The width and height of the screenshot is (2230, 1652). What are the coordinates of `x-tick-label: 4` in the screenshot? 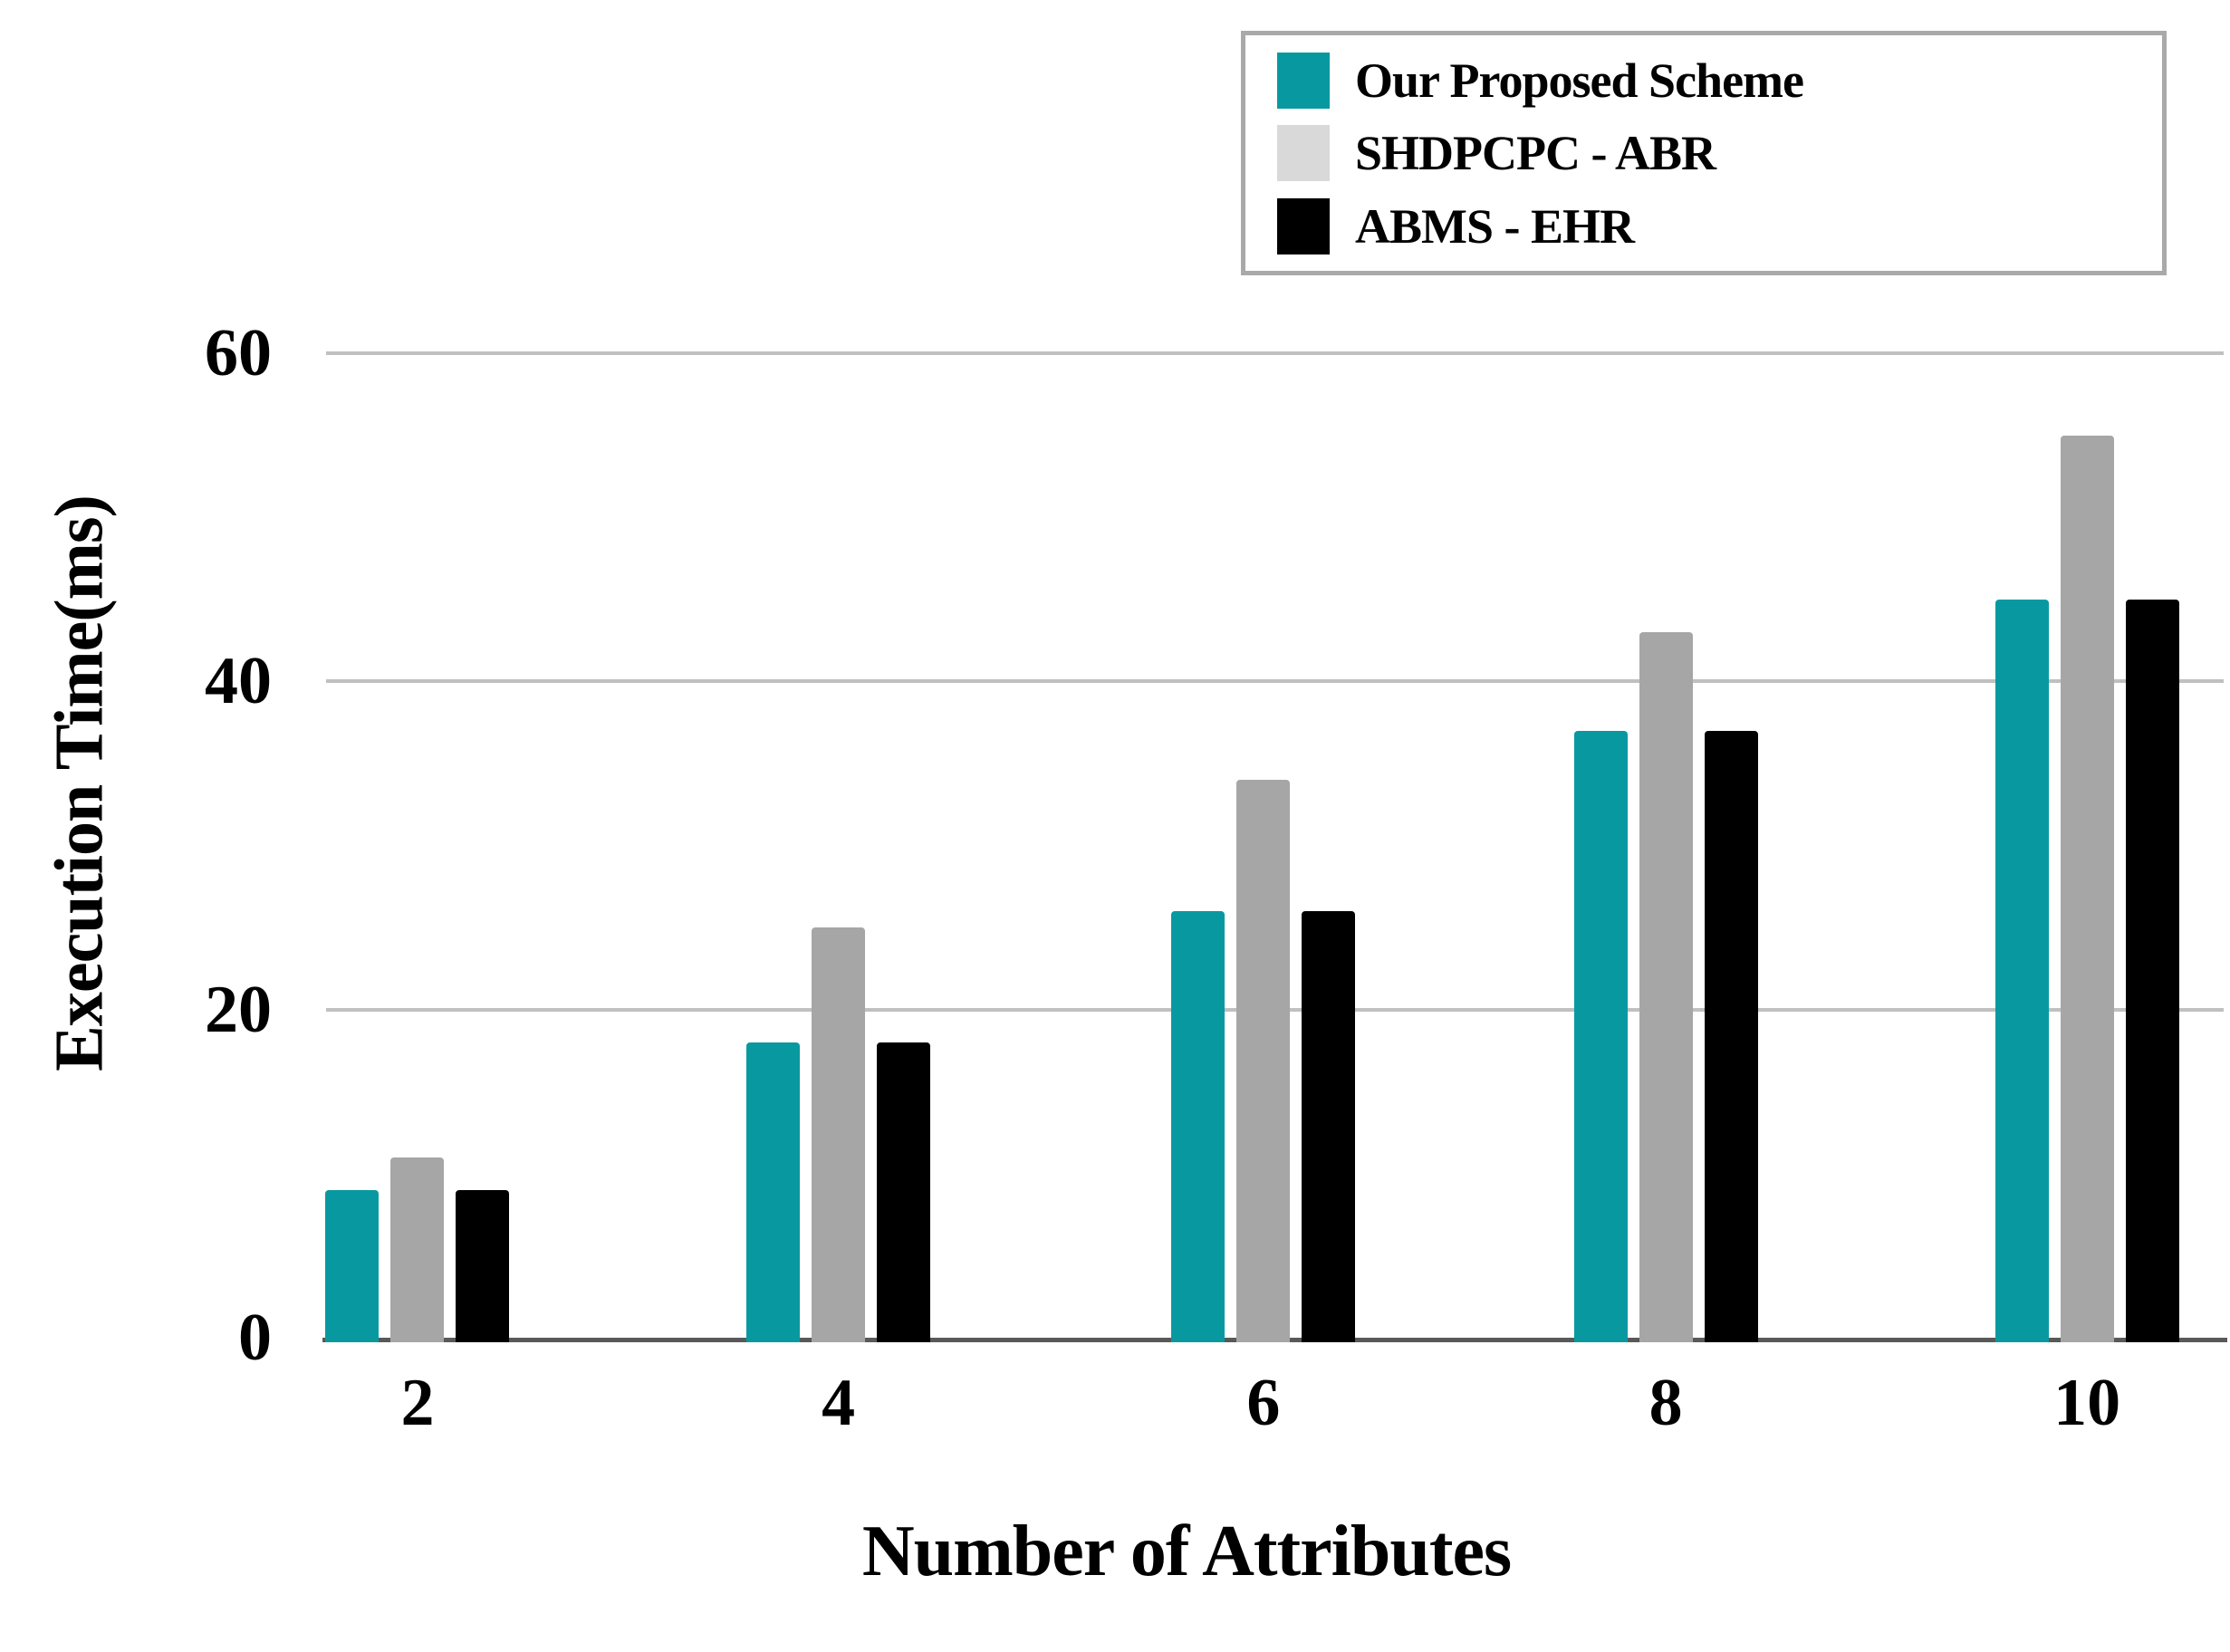 It's located at (839, 1403).